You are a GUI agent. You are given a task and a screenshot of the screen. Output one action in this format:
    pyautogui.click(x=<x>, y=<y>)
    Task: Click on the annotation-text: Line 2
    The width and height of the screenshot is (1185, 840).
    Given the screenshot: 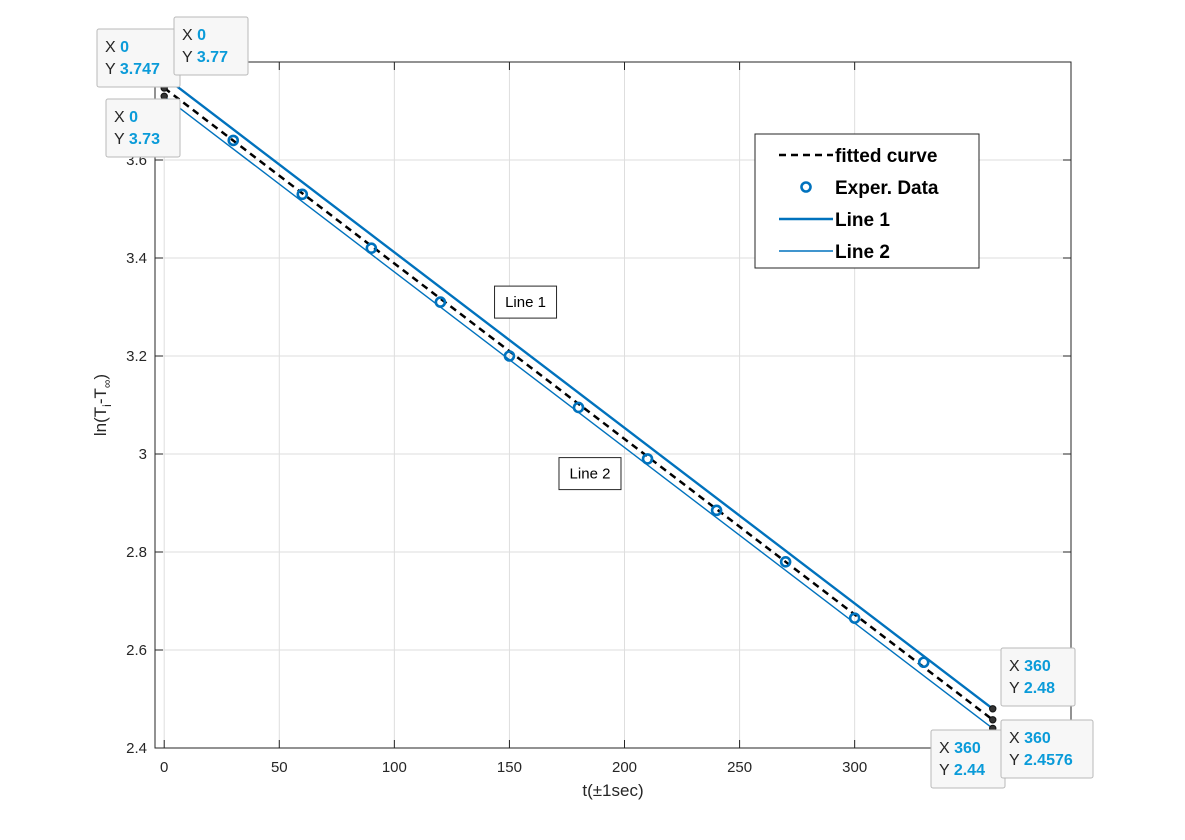 What is the action you would take?
    pyautogui.click(x=590, y=474)
    